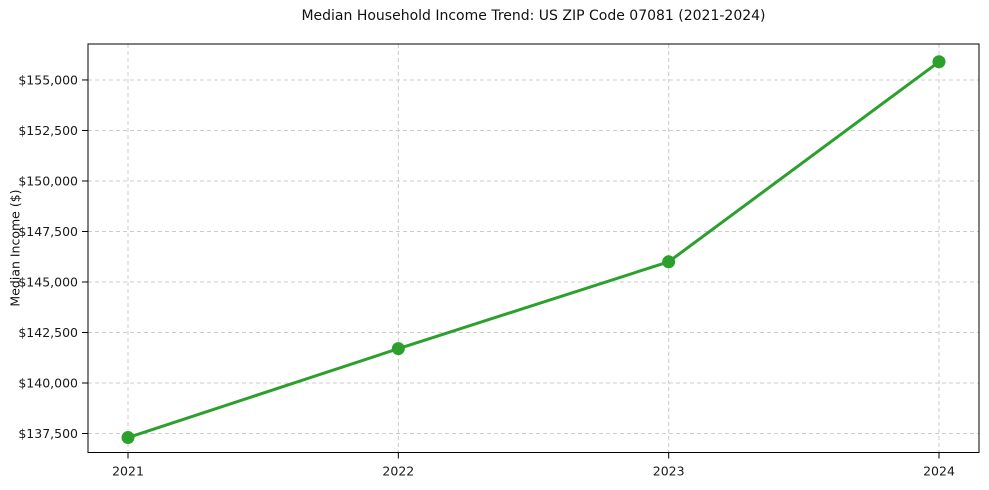 The width and height of the screenshot is (989, 490). Describe the element at coordinates (48, 382) in the screenshot. I see `y-tick-label: $140,000` at that location.